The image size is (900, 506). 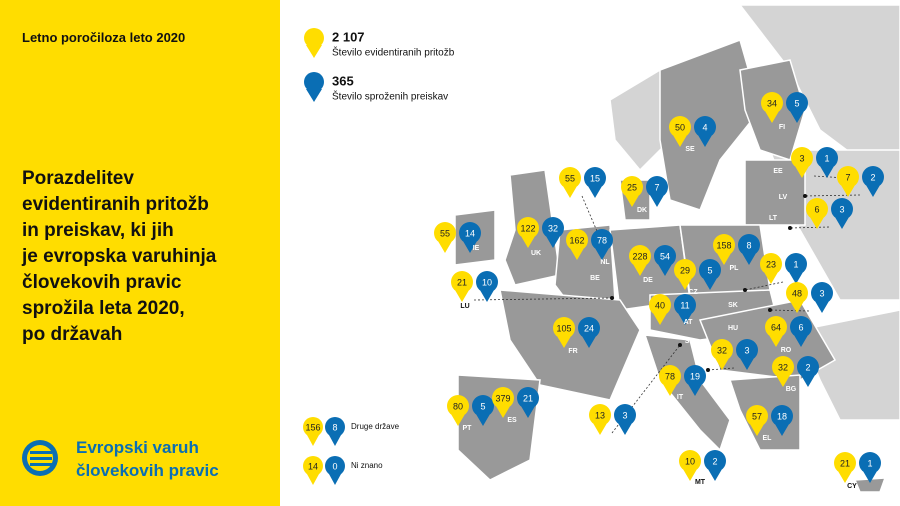 I want to click on country-code: EL, so click(x=768, y=438).